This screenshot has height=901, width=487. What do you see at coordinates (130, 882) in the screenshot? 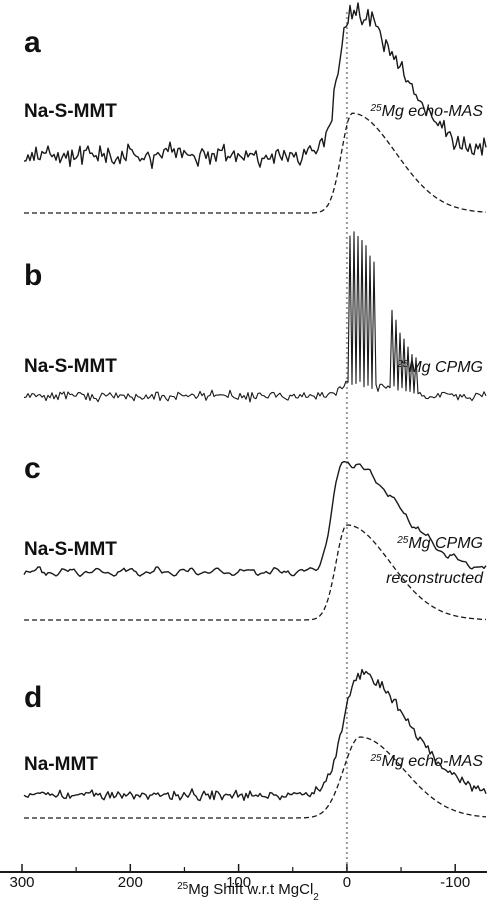
I see `x-tick-label: 200` at bounding box center [130, 882].